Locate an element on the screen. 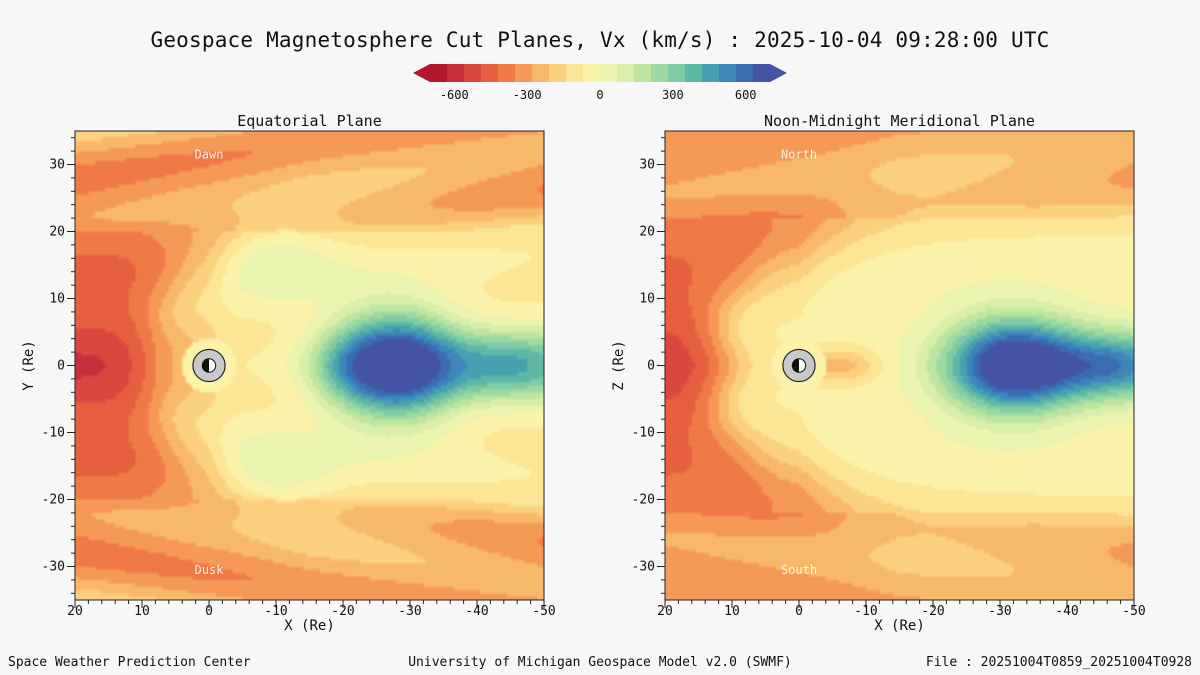  meridional-y-axis-label: Z (Re) is located at coordinates (619, 365).